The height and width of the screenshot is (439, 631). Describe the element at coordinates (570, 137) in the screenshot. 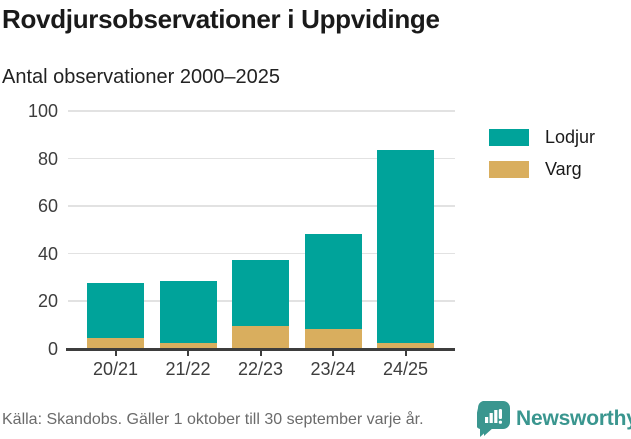

I see `legend-label: Lodjur` at that location.